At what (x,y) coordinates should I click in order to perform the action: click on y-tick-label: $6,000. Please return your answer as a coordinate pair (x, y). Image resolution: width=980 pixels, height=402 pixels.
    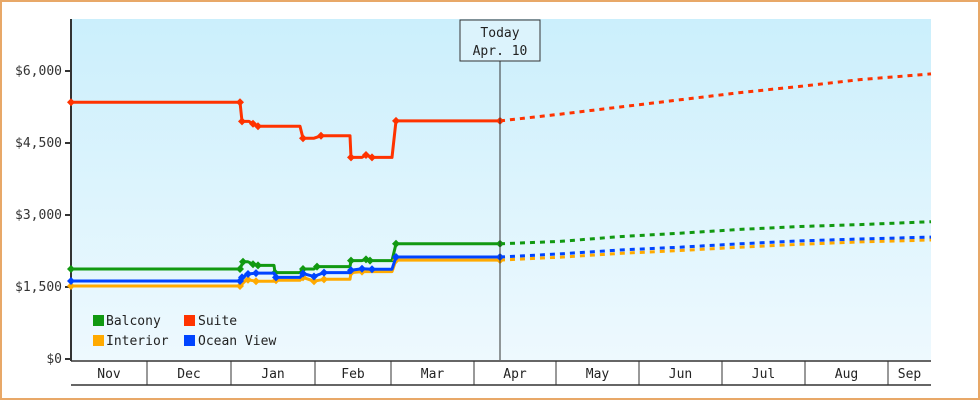
    Looking at the image, I should click on (38, 71).